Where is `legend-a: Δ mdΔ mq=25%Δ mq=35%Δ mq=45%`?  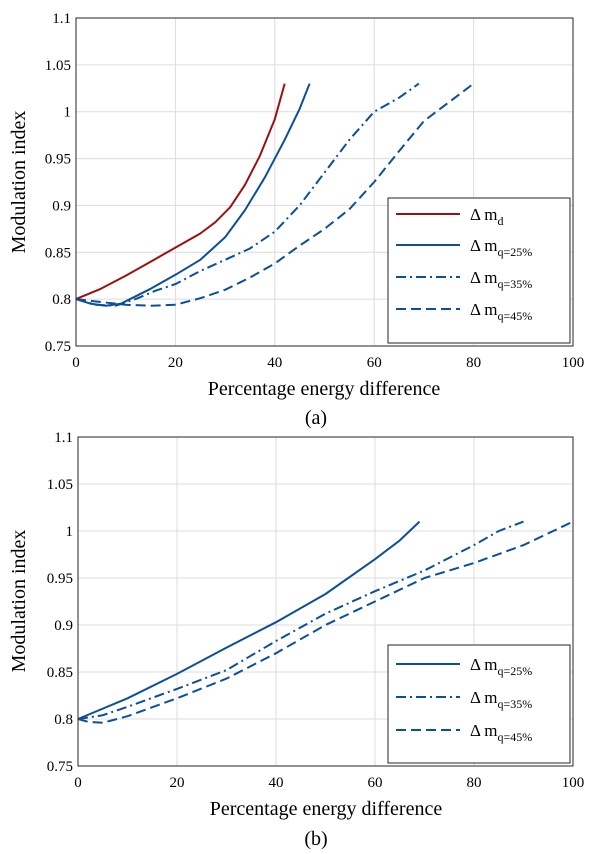
legend-a: Δ mdΔ mq=25%Δ mq=35%Δ mq=45% is located at coordinates (479, 270).